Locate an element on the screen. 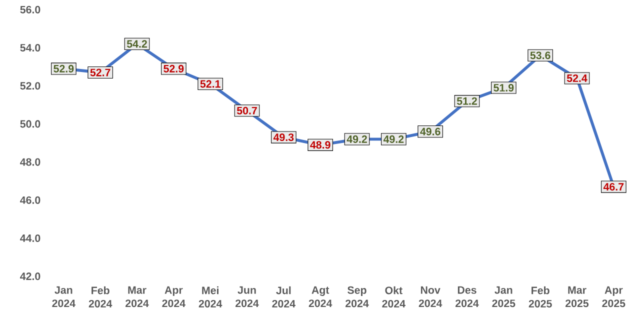  x-tick-label: Feb 2024 is located at coordinates (100, 297).